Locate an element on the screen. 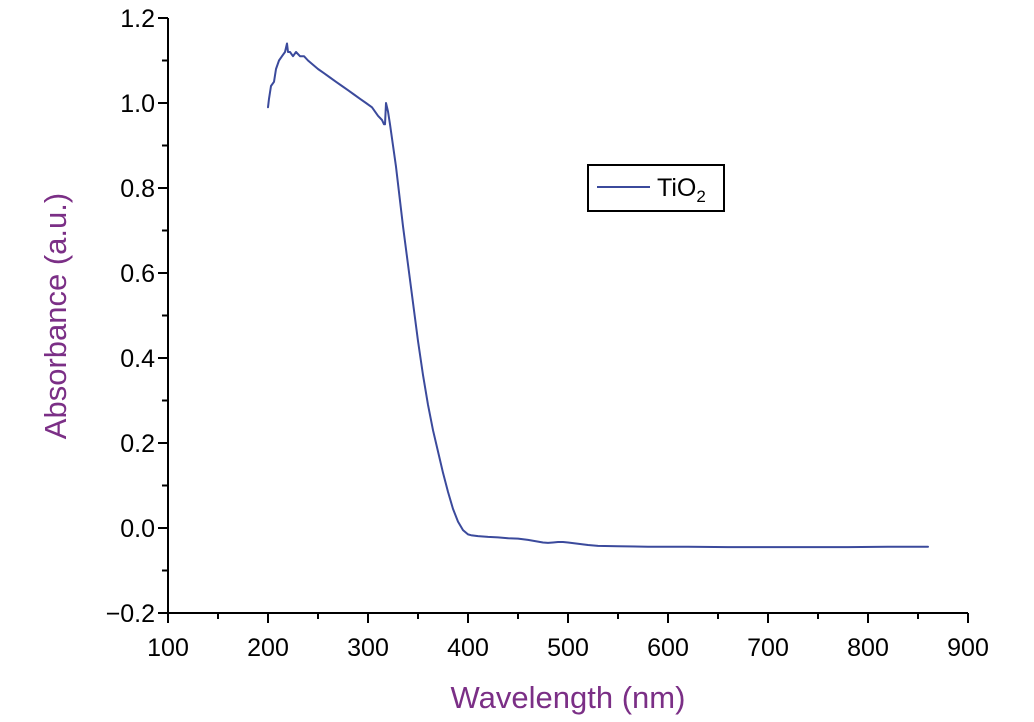 This screenshot has height=722, width=1034. y-tick-label: 0.8 is located at coordinates (137, 189).